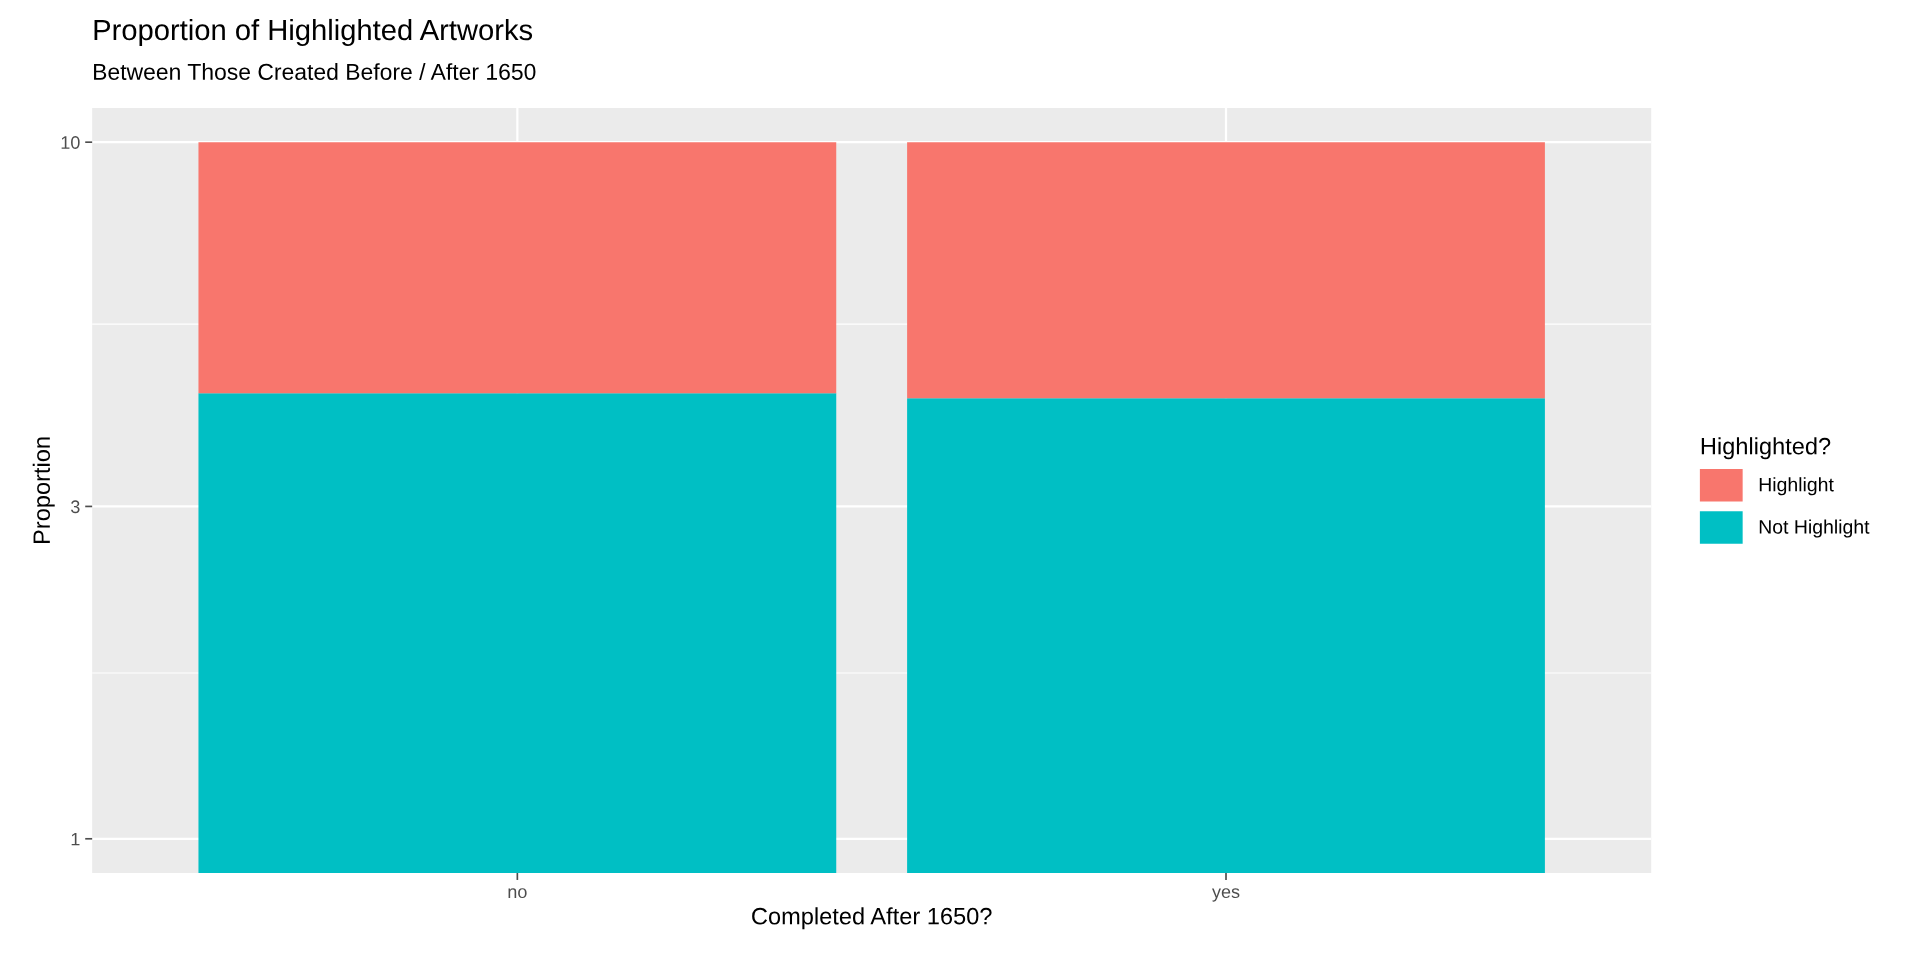 The height and width of the screenshot is (960, 1920). Describe the element at coordinates (1796, 486) in the screenshot. I see `legend-label: Highlight` at that location.